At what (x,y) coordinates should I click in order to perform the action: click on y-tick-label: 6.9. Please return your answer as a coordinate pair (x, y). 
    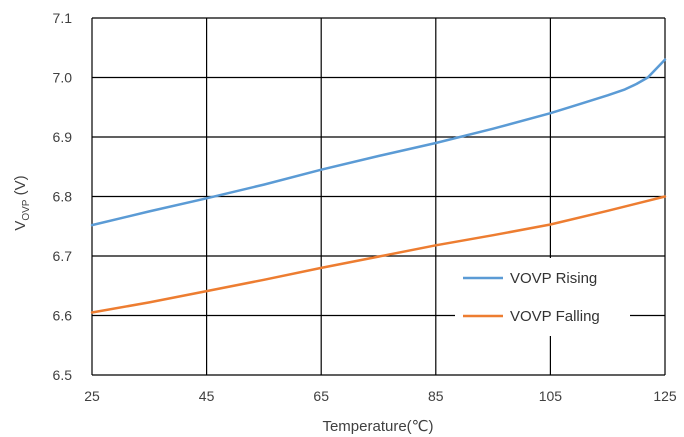
    Looking at the image, I should click on (63, 137).